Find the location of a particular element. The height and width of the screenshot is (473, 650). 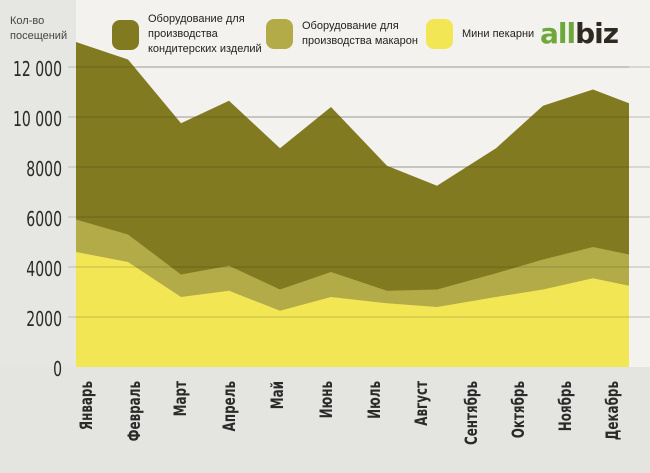

legend-line: производства макарон is located at coordinates (360, 41).